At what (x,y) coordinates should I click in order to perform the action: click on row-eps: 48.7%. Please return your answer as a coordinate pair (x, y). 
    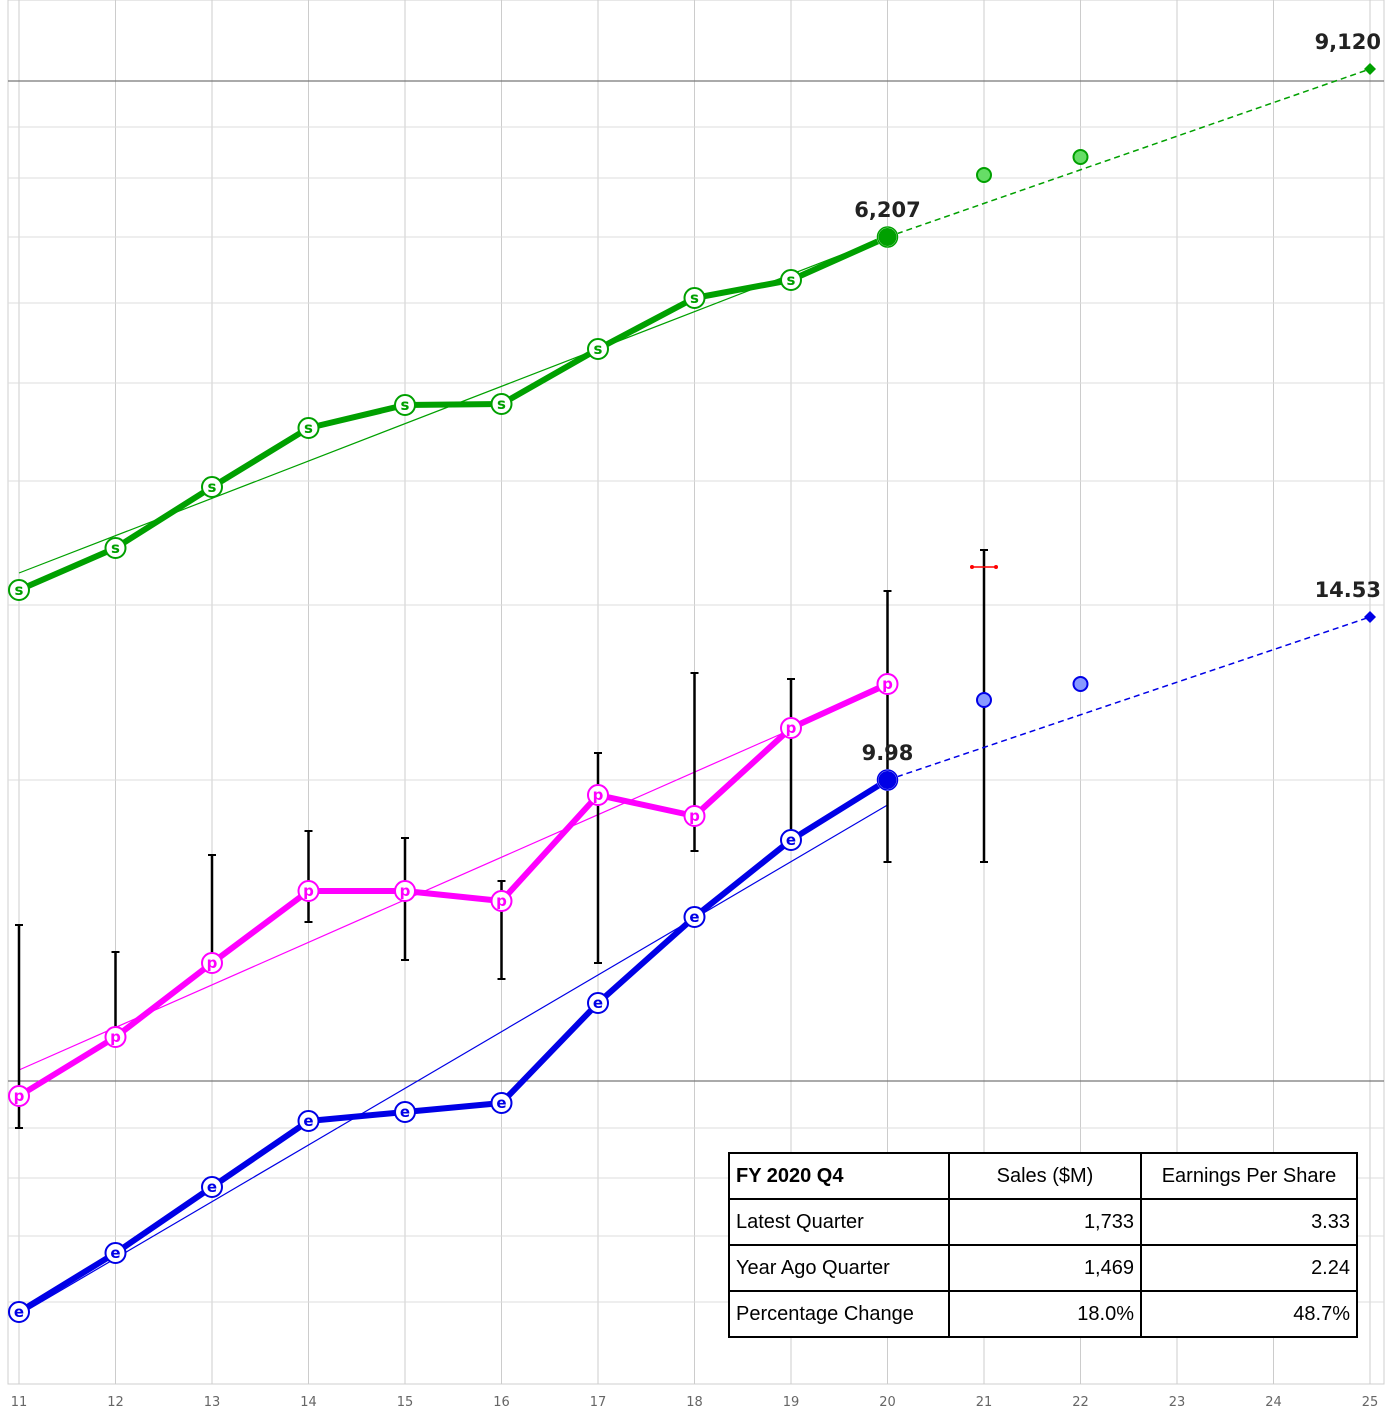
    Looking at the image, I should click on (1249, 1314).